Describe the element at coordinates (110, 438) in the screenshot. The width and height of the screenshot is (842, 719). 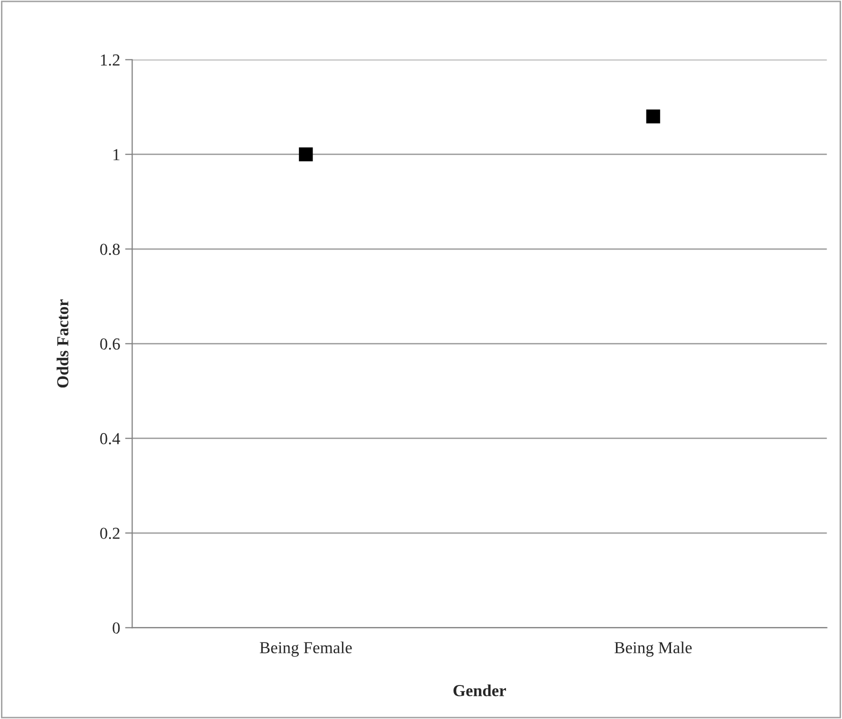
I see `y-tick-label: 0.4` at that location.